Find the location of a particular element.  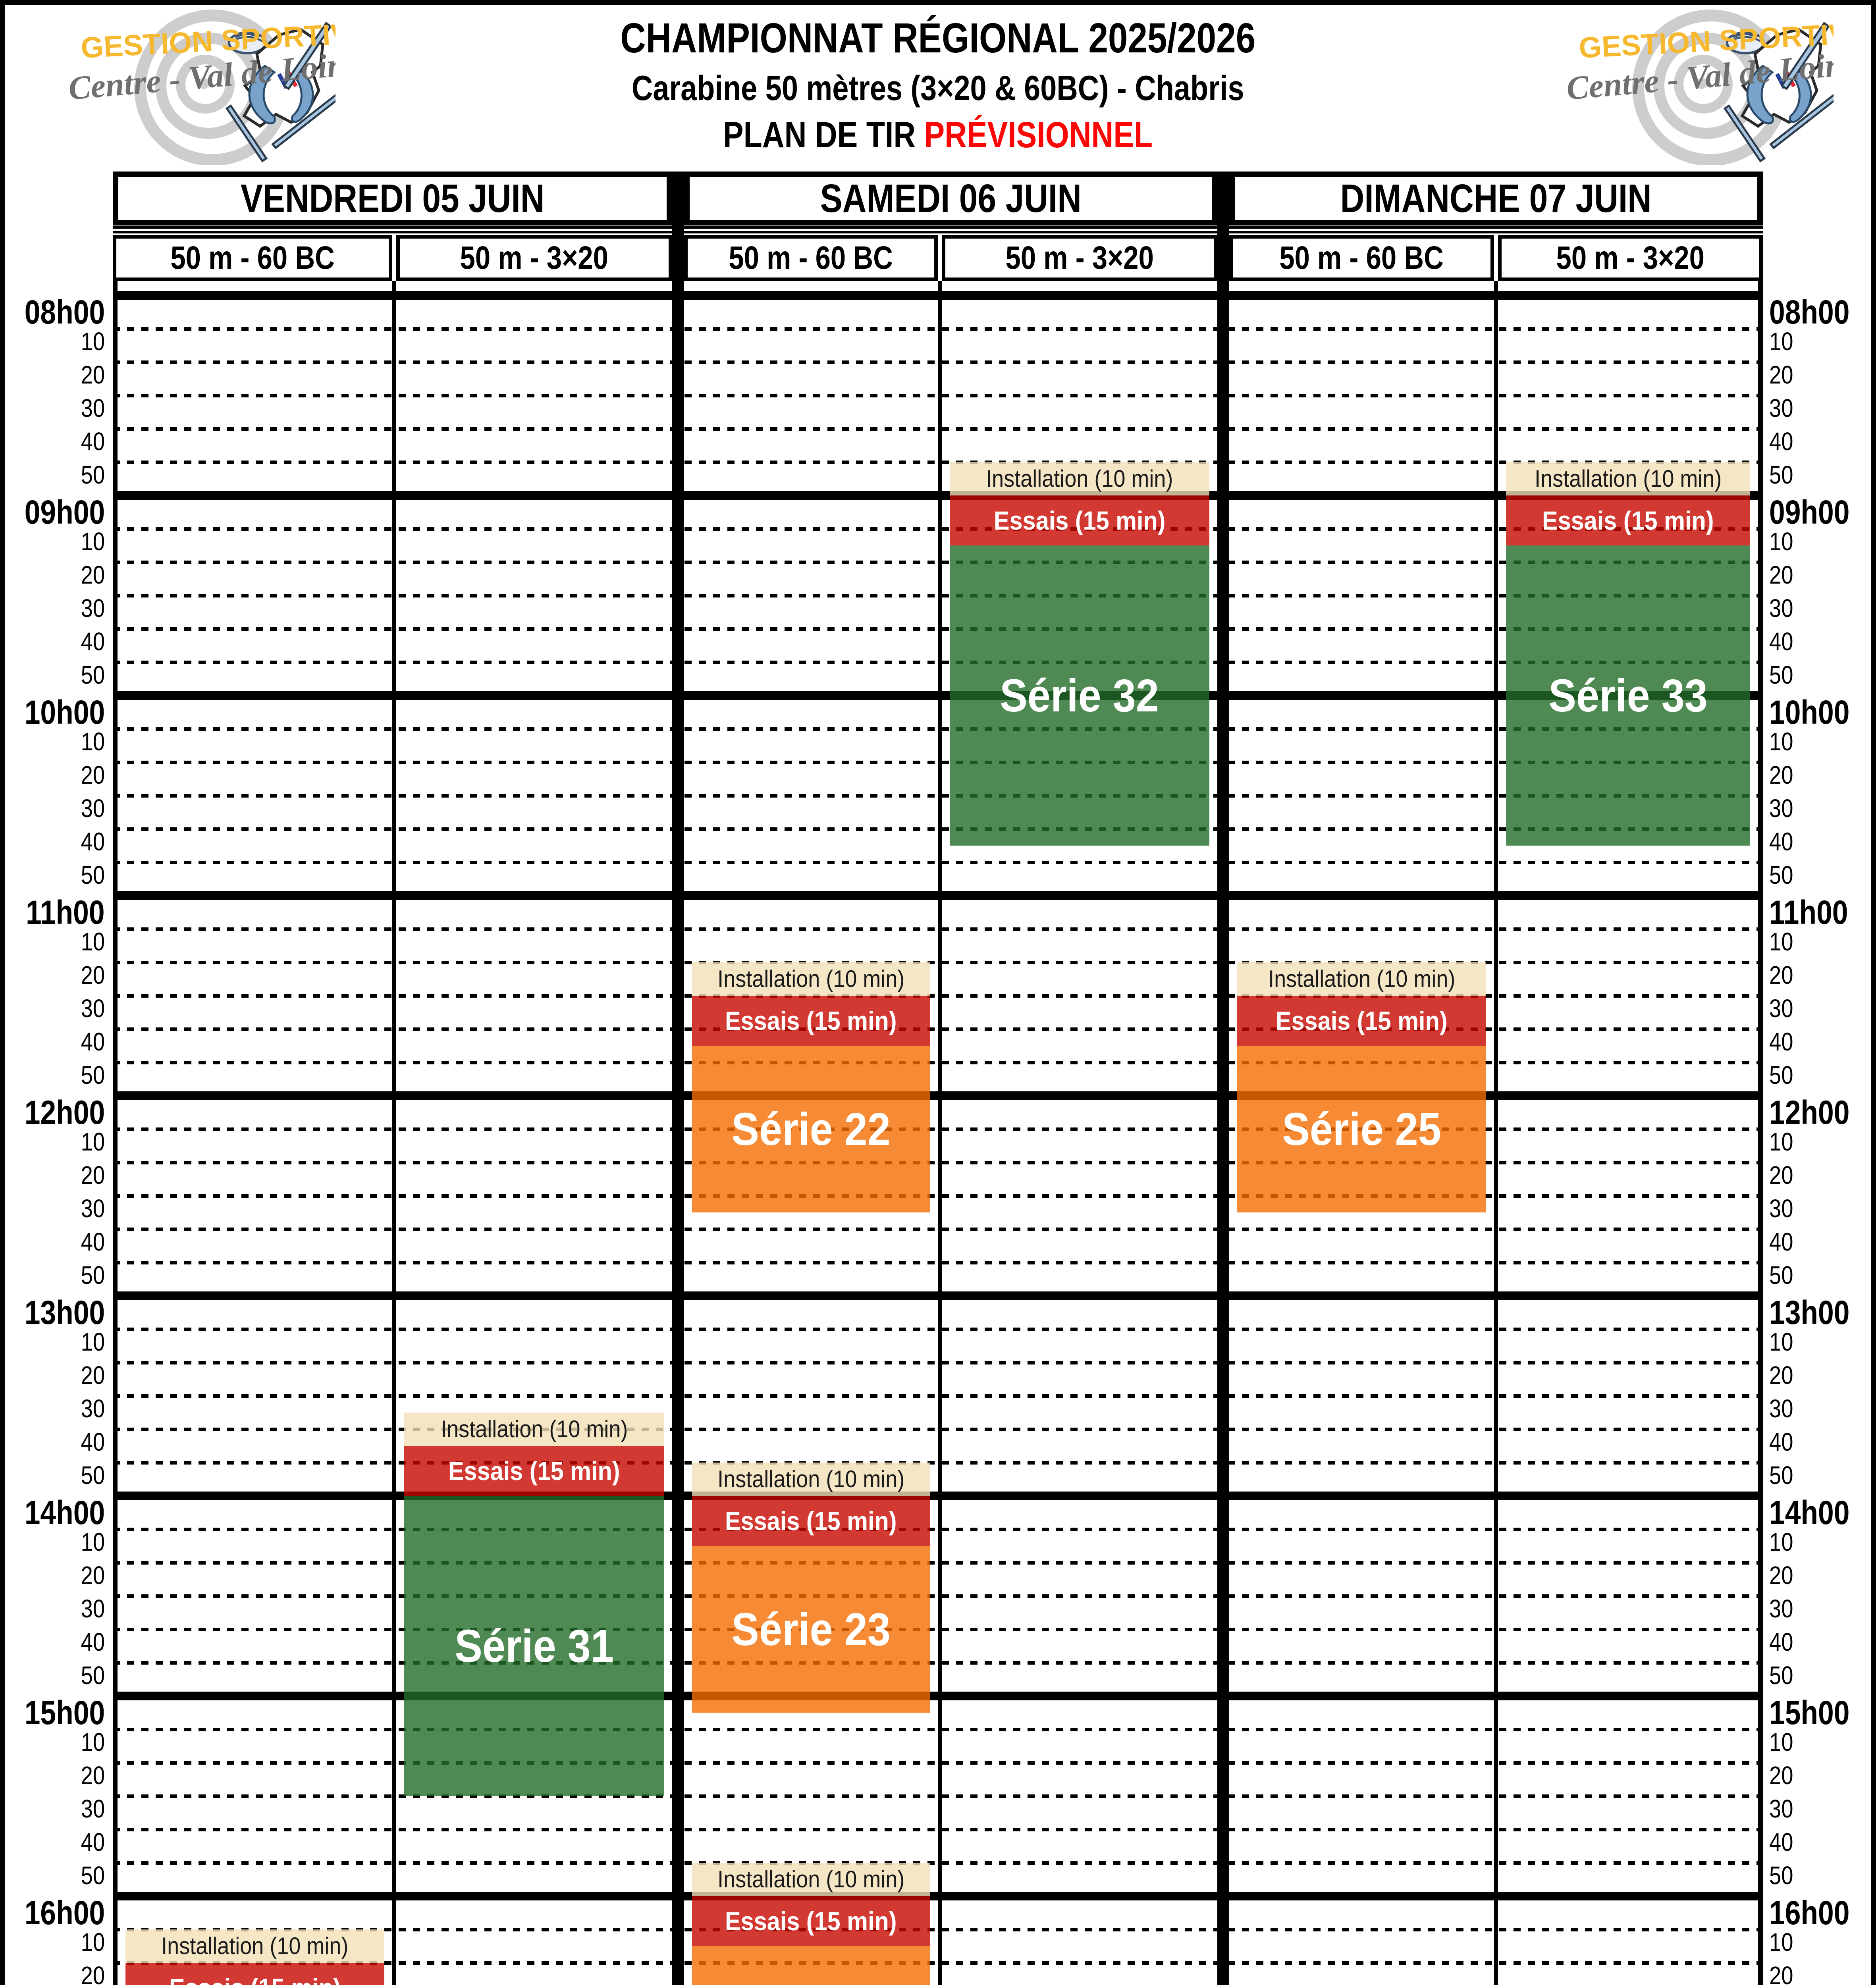

event-essais-série-32: Essais (15 min) is located at coordinates (1079, 520).